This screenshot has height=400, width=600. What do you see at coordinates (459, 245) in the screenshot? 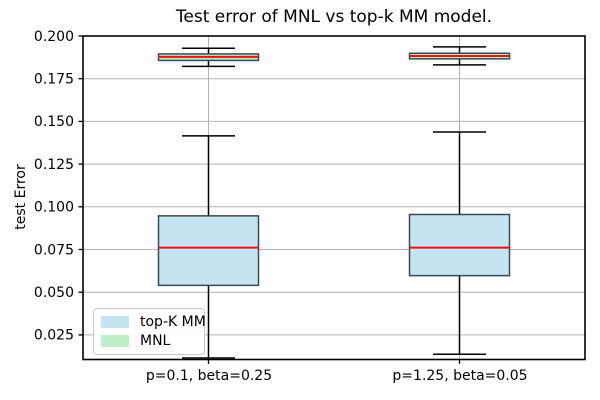
I see `box-top-k-mm-group2` at bounding box center [459, 245].